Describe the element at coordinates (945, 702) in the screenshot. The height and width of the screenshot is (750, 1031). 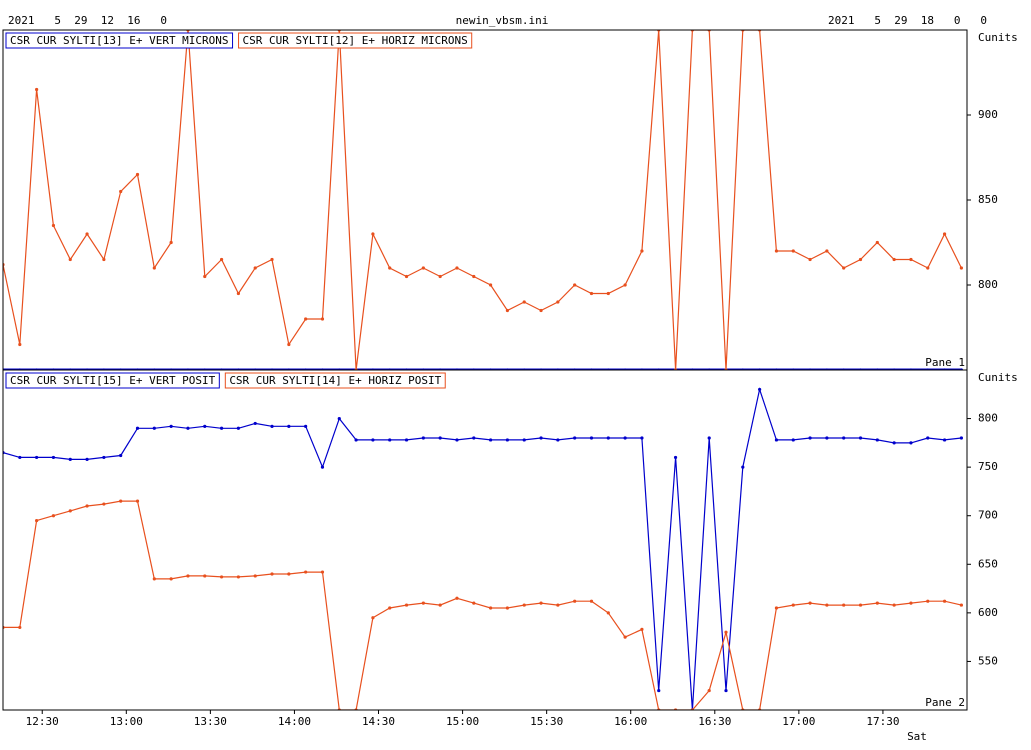
I see `pane-label: Pane 2` at that location.